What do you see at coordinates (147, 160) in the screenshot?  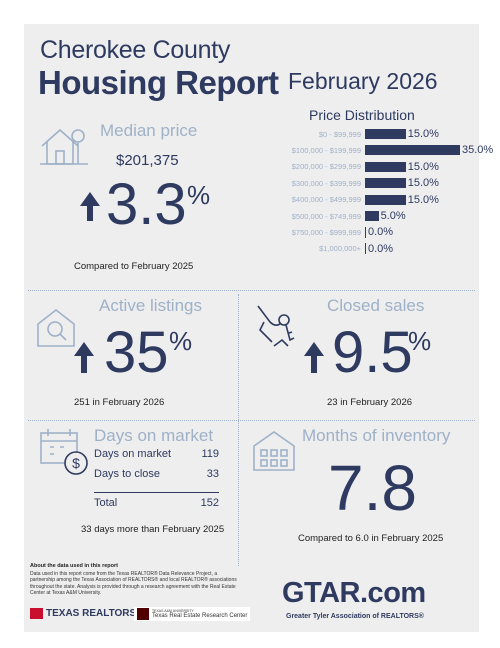 I see `median-price-value: $201,375` at bounding box center [147, 160].